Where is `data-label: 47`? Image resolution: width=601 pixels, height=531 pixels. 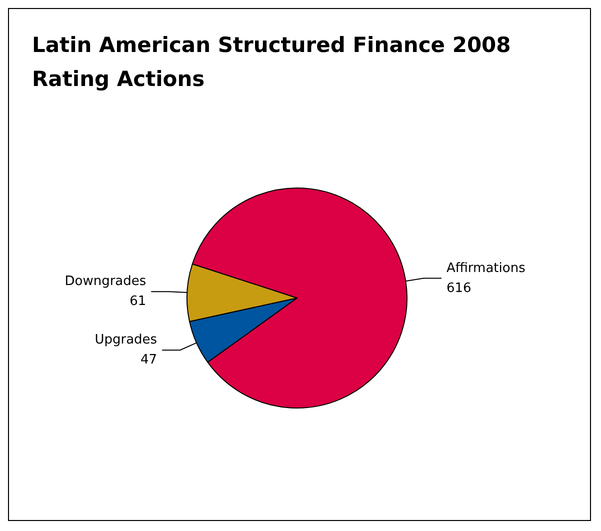
data-label: 47 is located at coordinates (149, 360).